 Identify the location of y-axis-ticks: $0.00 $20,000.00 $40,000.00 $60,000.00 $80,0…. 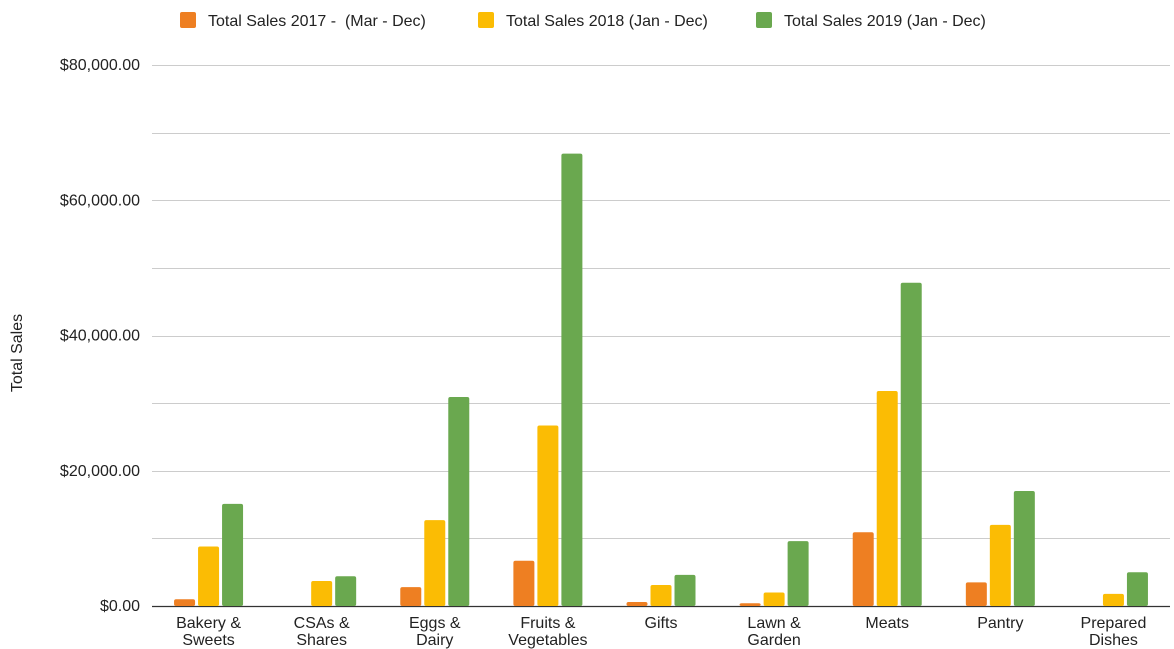
(100, 336).